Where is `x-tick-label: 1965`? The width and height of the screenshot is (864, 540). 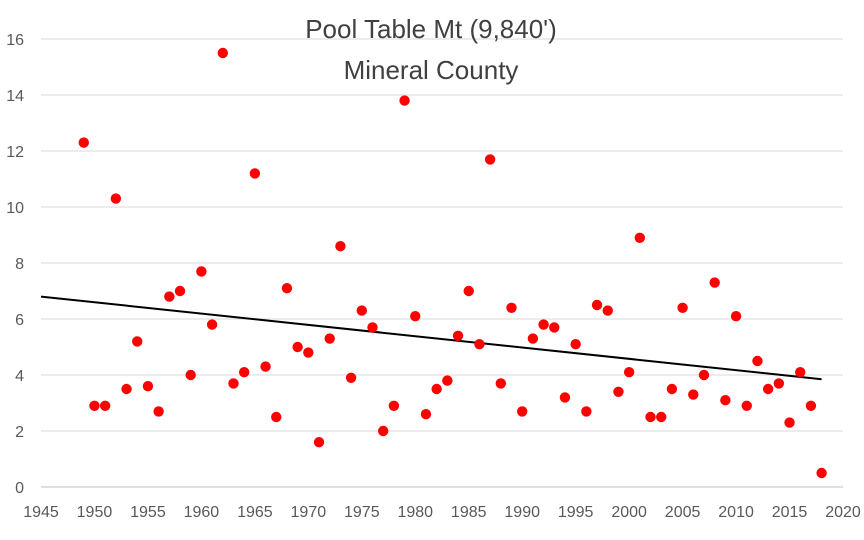 x-tick-label: 1965 is located at coordinates (255, 512).